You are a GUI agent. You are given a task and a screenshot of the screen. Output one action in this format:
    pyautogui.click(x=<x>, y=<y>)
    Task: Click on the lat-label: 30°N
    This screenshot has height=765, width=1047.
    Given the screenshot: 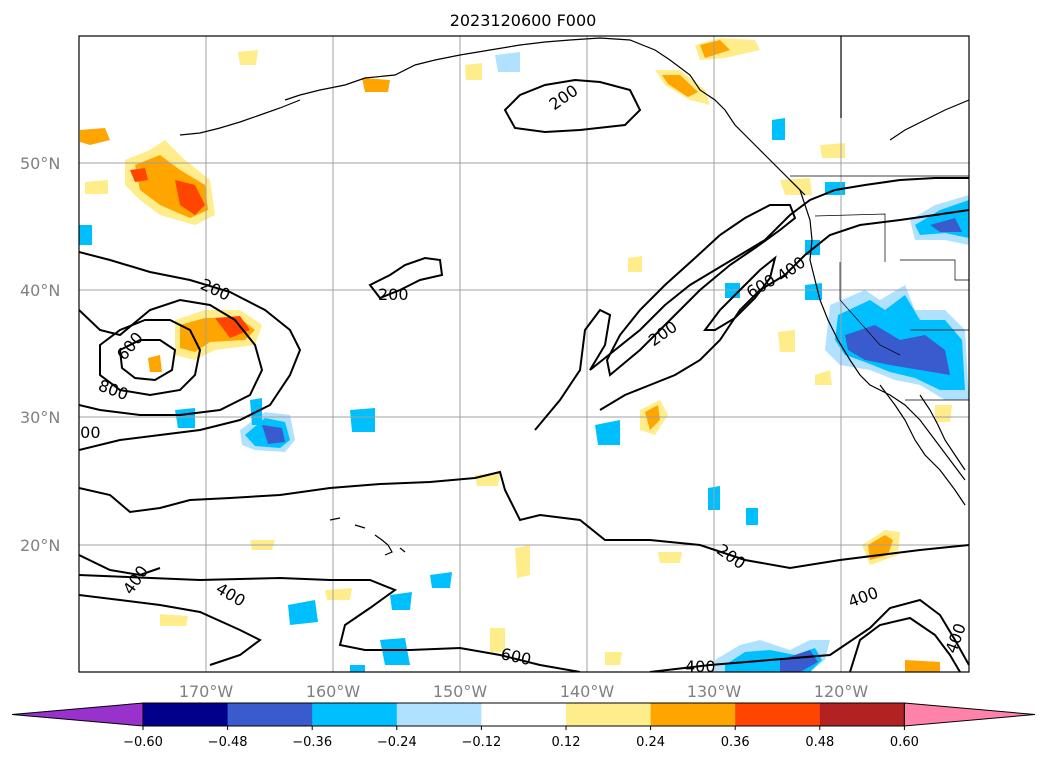 What is the action you would take?
    pyautogui.click(x=40, y=417)
    